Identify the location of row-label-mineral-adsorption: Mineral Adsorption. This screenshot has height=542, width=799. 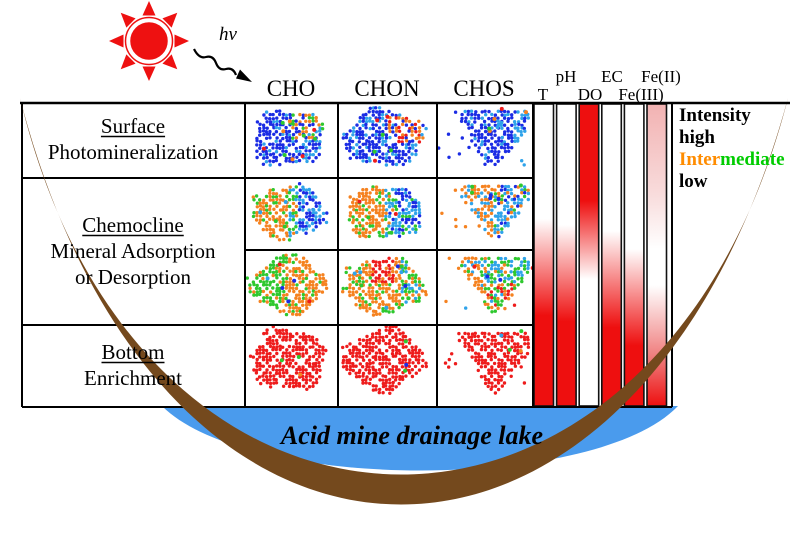
(133, 251).